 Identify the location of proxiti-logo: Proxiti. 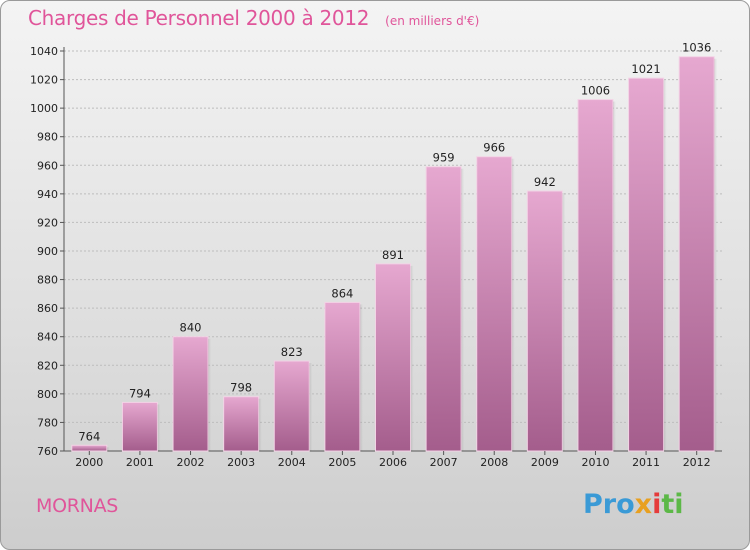
(633, 504).